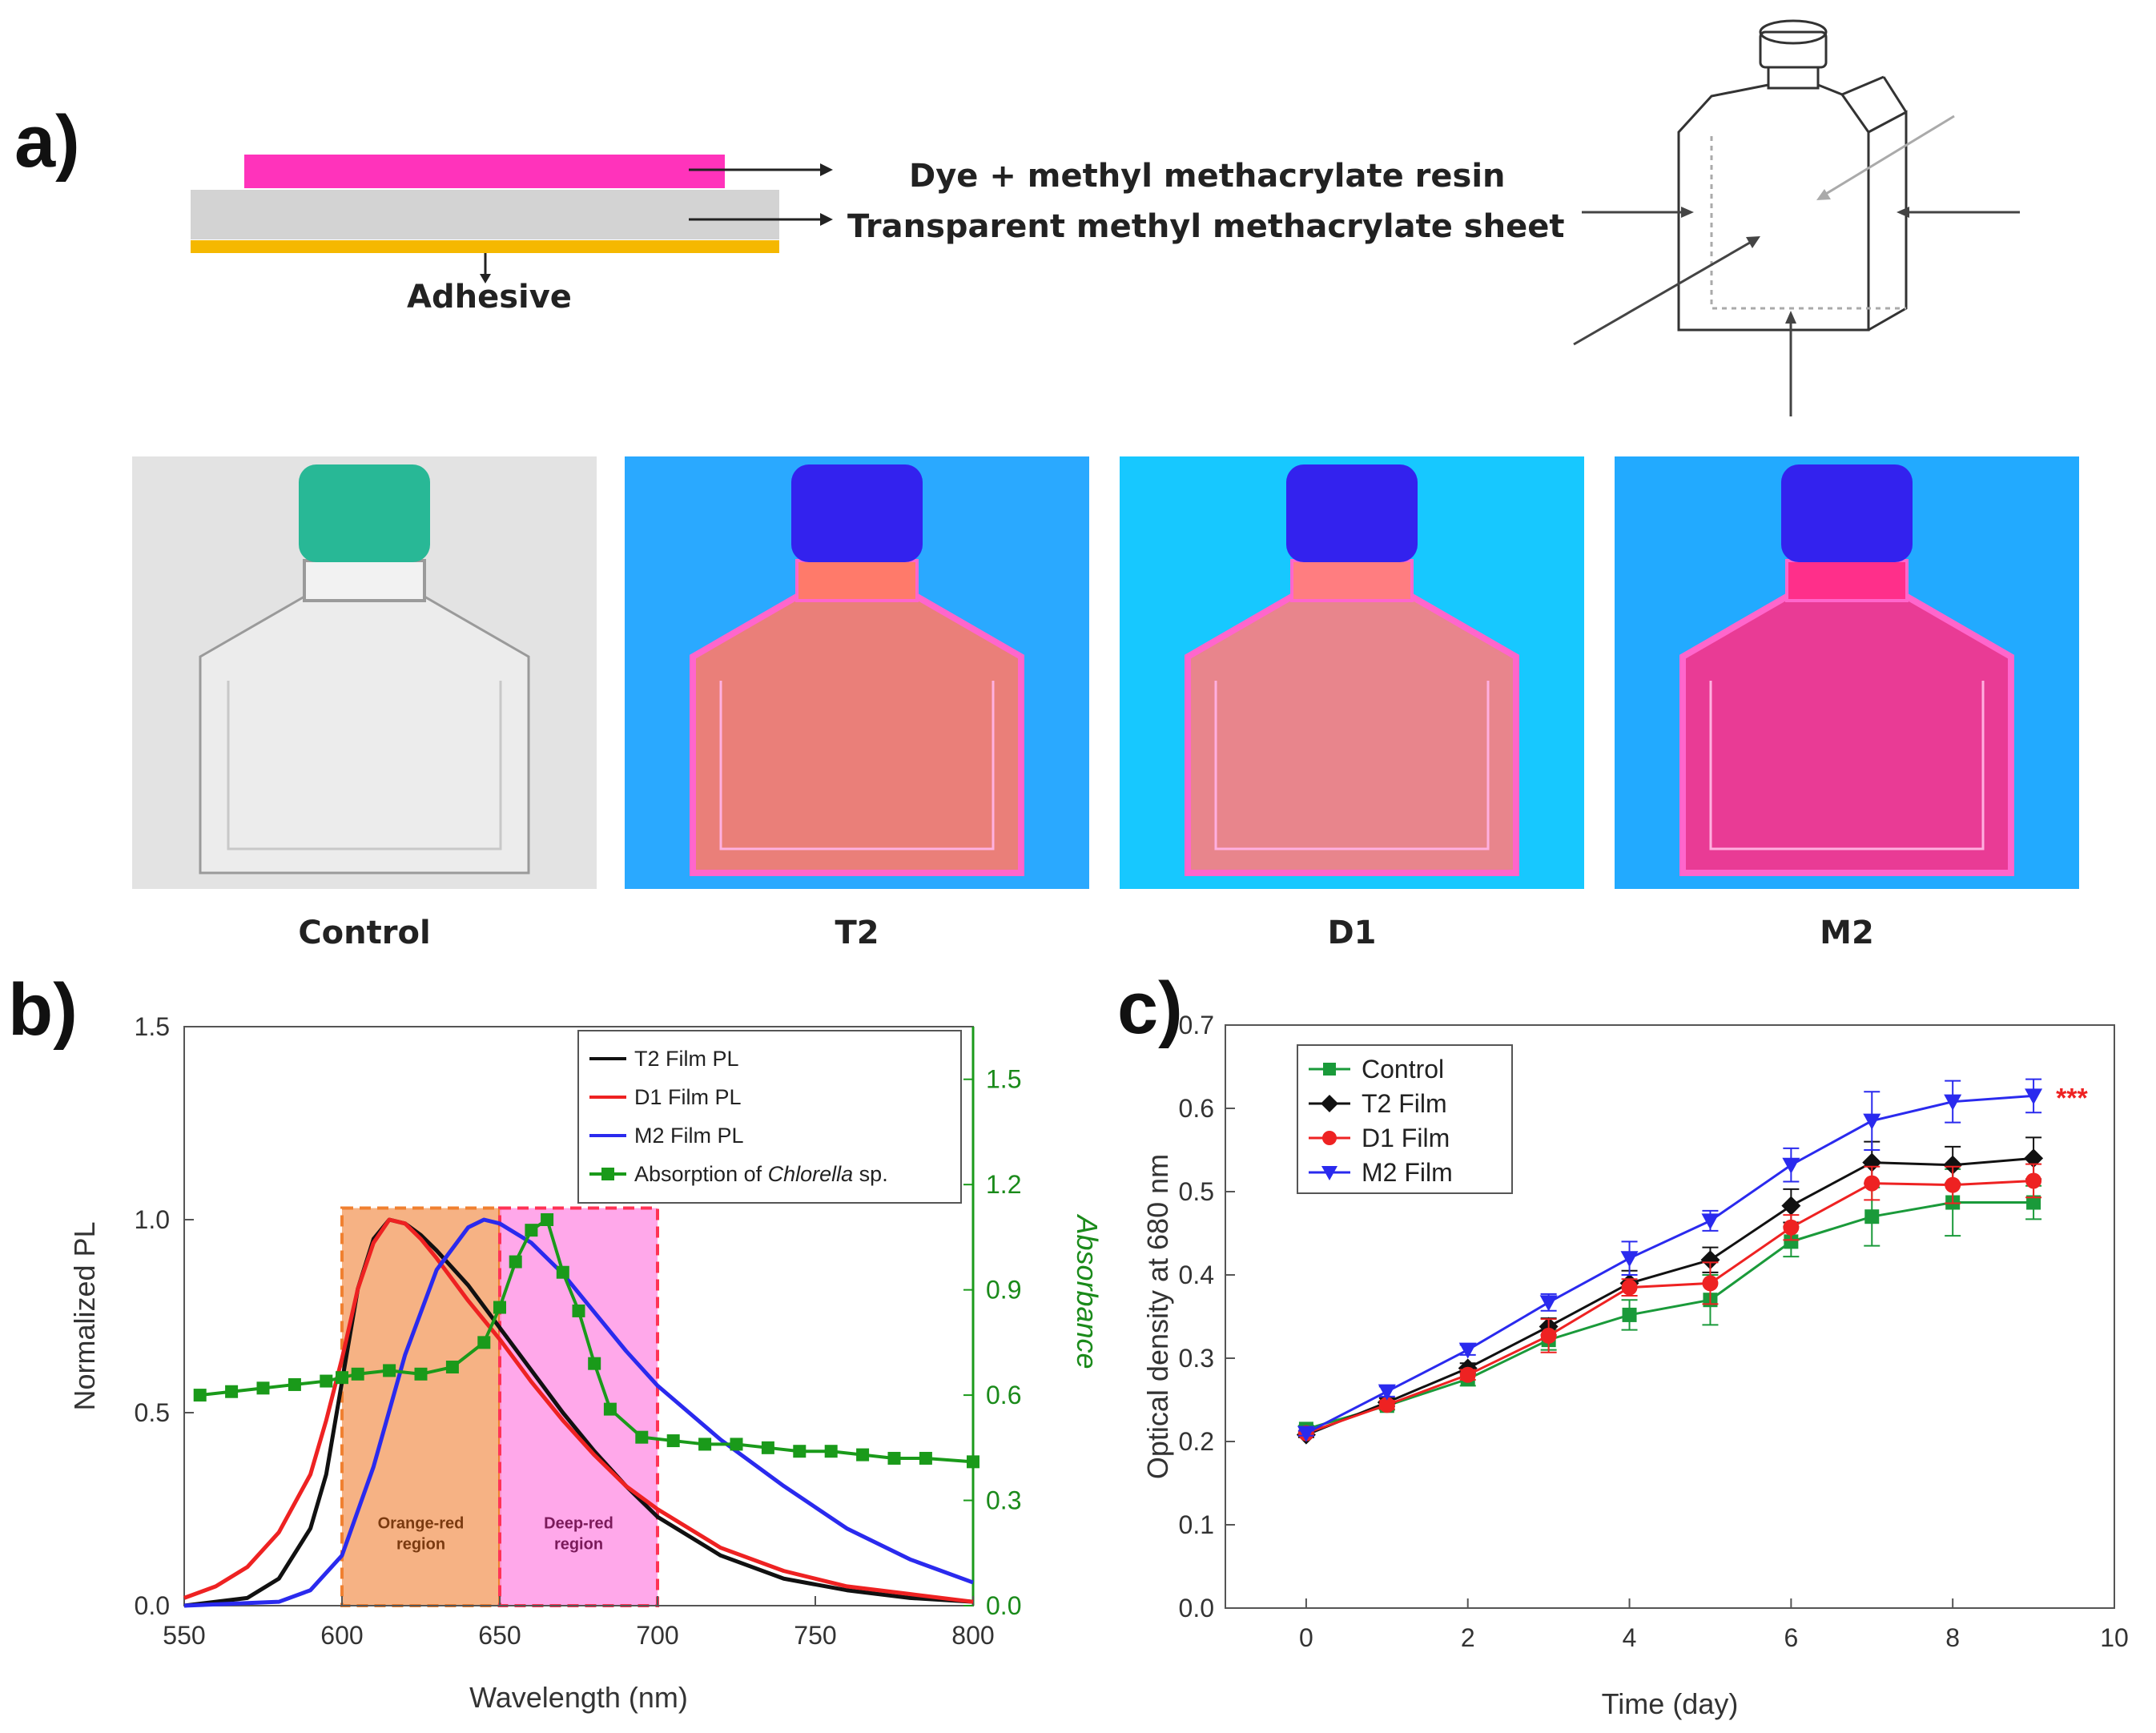  What do you see at coordinates (1196, 1275) in the screenshot?
I see `y-tick-label: 0.4` at bounding box center [1196, 1275].